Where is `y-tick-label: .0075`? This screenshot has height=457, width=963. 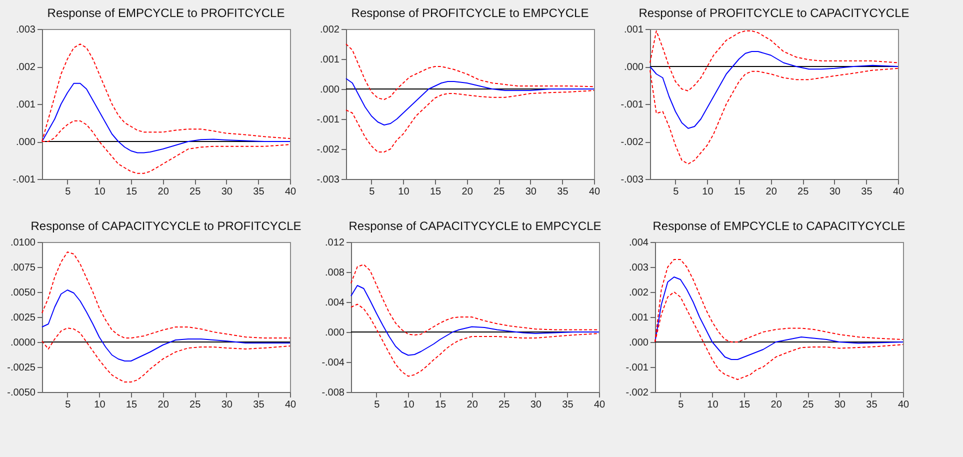 y-tick-label: .0075 is located at coordinates (23, 268).